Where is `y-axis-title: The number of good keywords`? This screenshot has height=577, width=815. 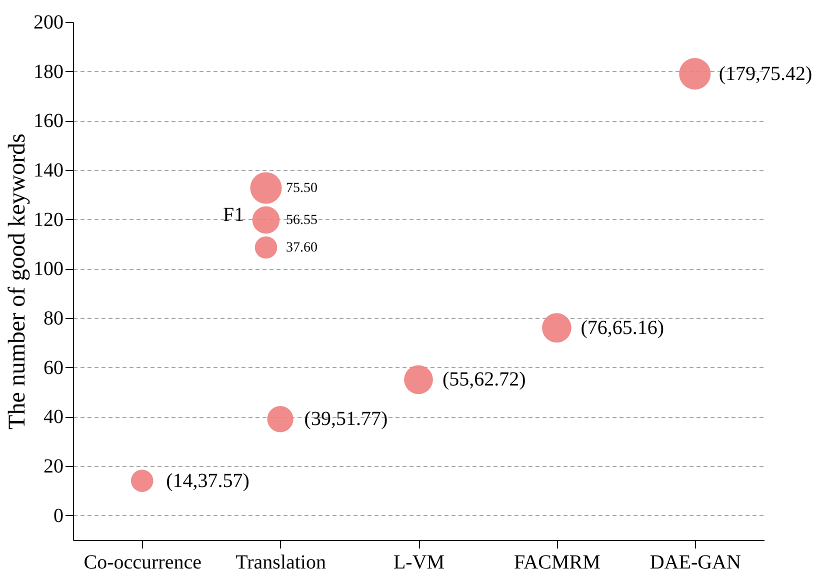
y-axis-title: The number of good keywords is located at coordinates (17, 282).